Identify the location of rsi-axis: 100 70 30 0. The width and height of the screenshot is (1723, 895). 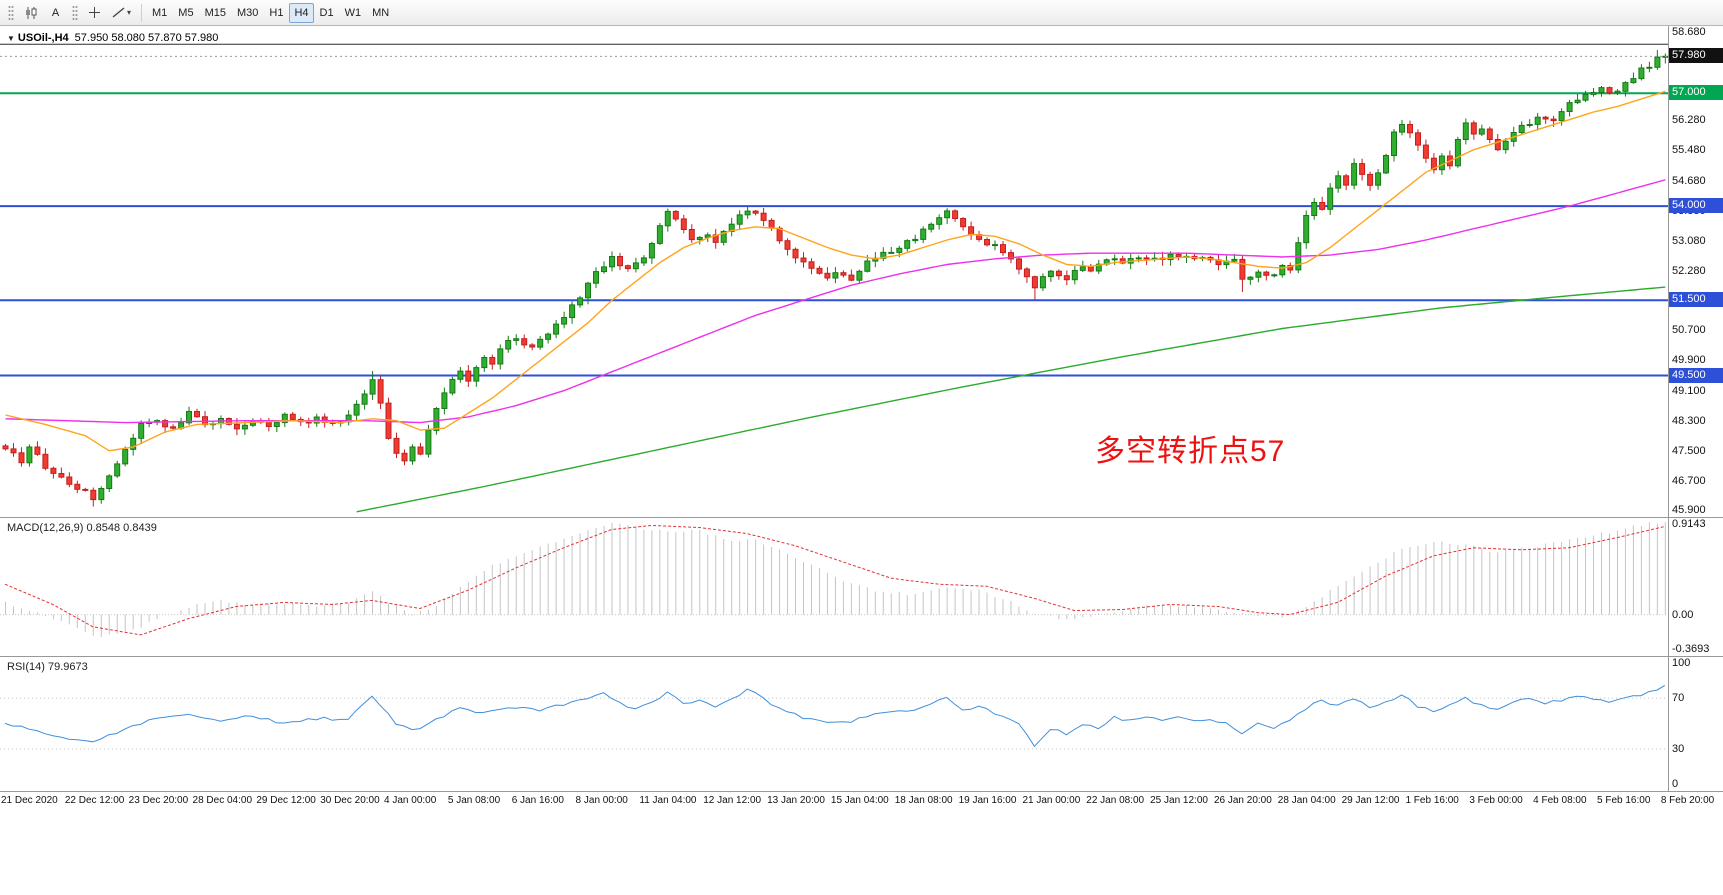
(1695, 724).